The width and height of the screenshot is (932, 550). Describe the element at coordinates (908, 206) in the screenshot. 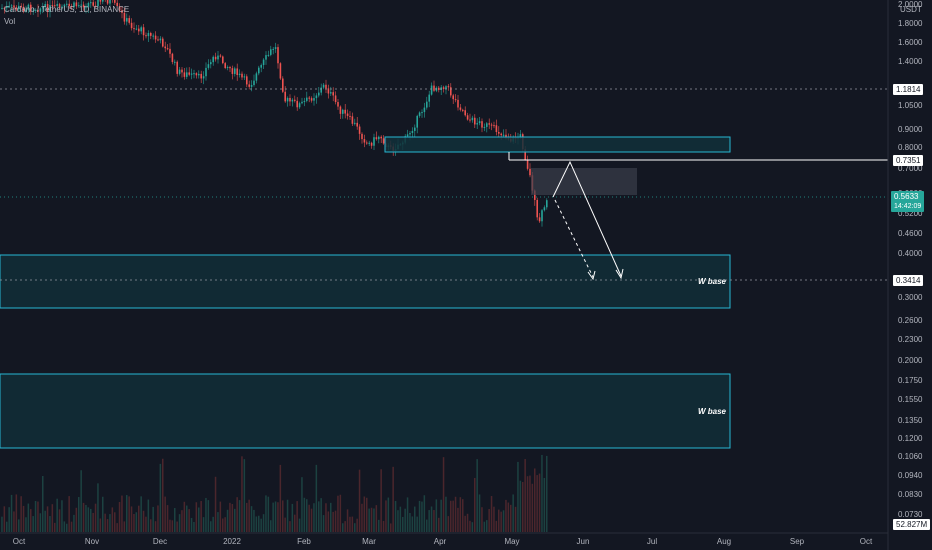

I see `countdown-value: 14:42:09` at that location.